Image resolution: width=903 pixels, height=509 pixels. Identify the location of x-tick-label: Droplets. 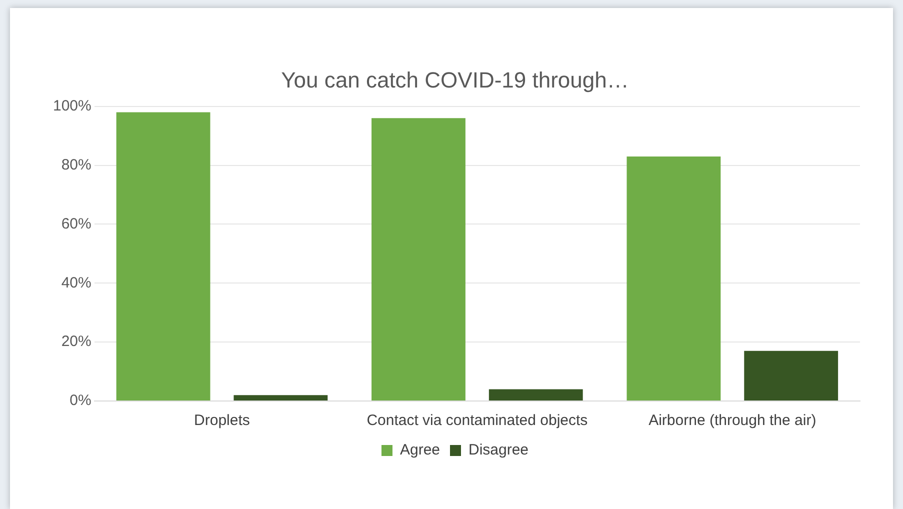
(222, 421).